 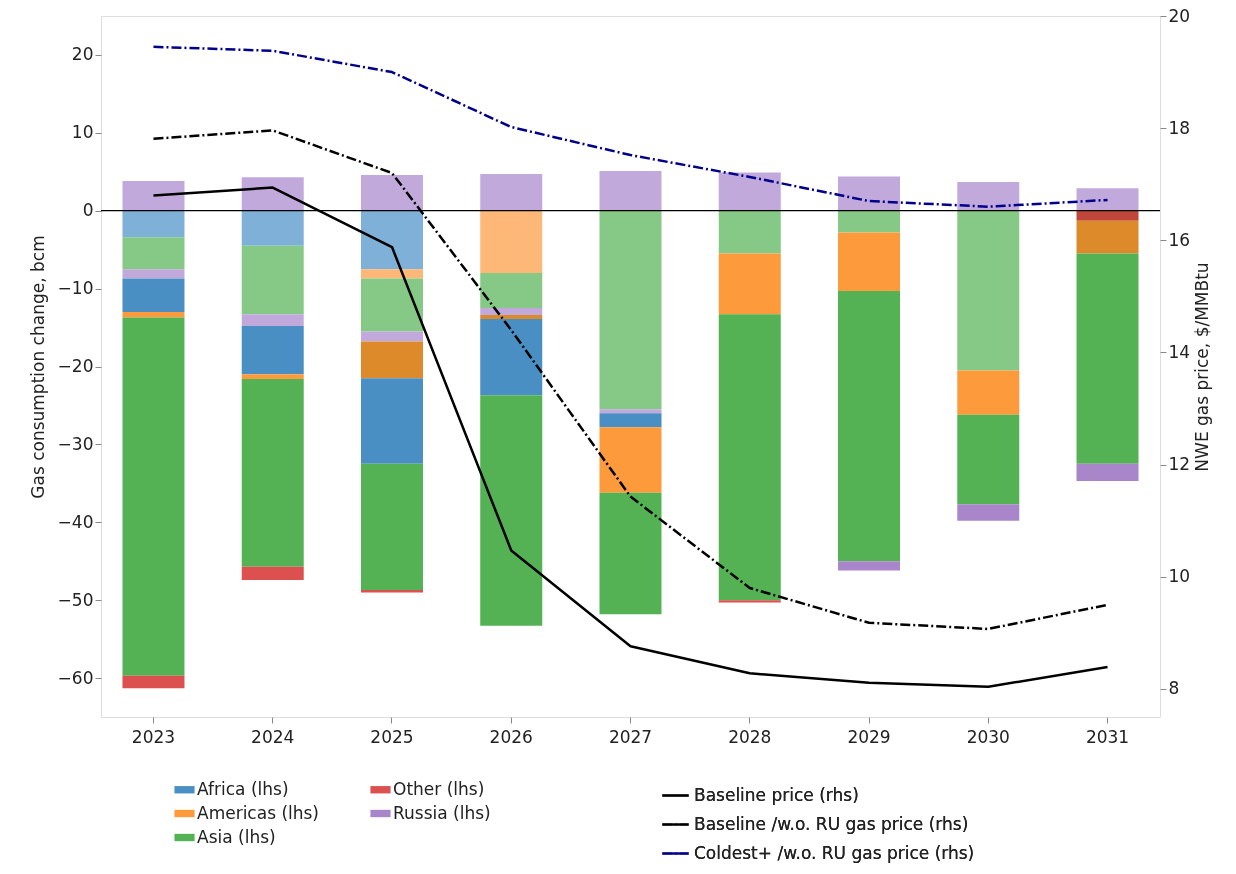 What do you see at coordinates (1174, 688) in the screenshot?
I see `y2-tick-label: 8` at bounding box center [1174, 688].